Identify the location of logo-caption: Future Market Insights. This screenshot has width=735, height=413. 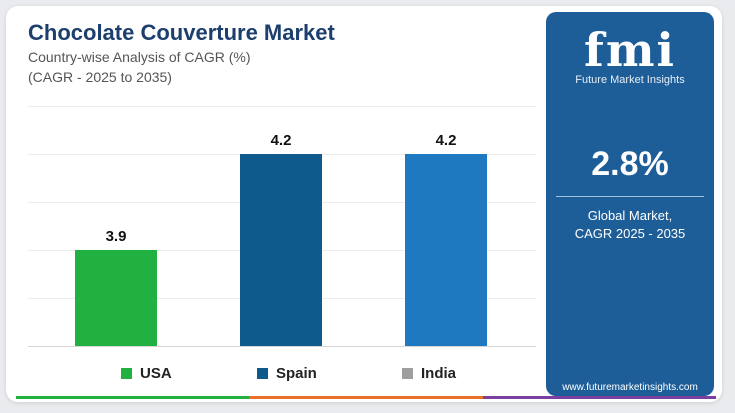
(630, 80).